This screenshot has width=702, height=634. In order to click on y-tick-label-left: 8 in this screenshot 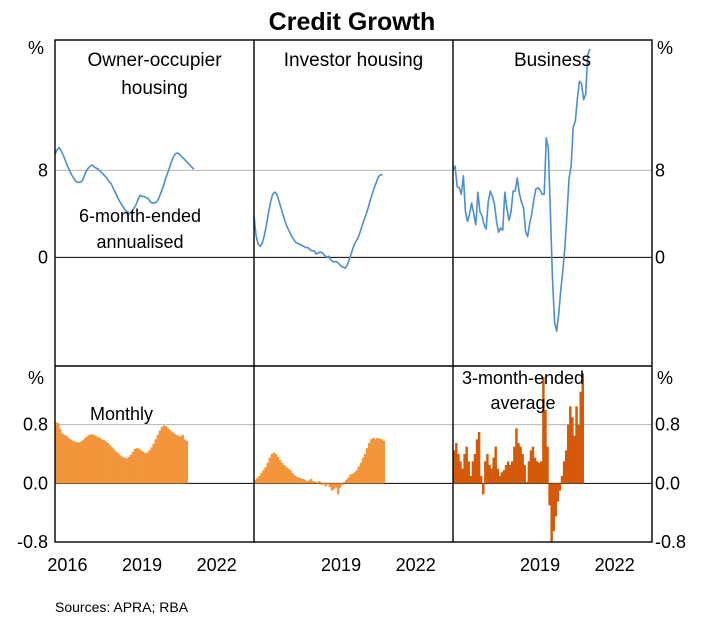, I will do `click(43, 170)`.